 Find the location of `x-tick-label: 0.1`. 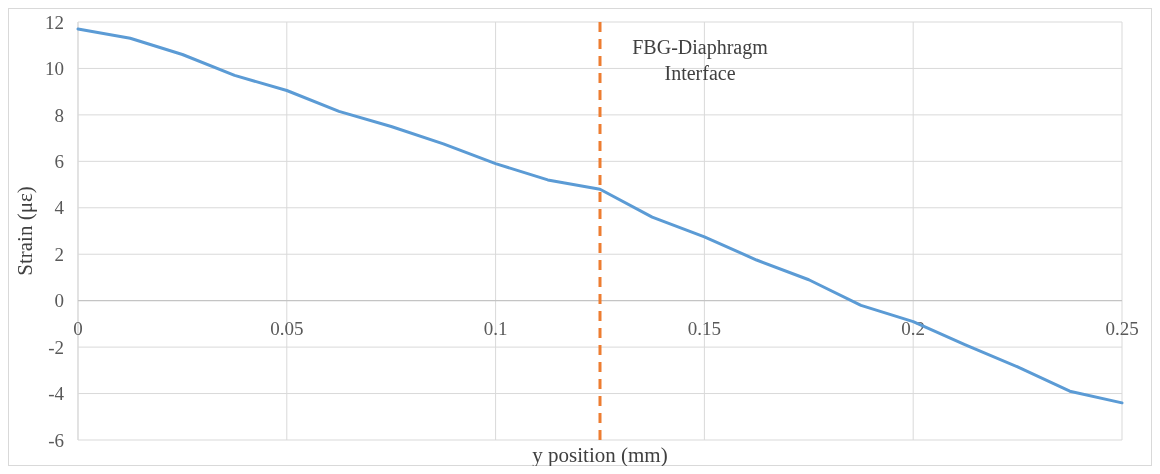

x-tick-label: 0.1 is located at coordinates (495, 328).